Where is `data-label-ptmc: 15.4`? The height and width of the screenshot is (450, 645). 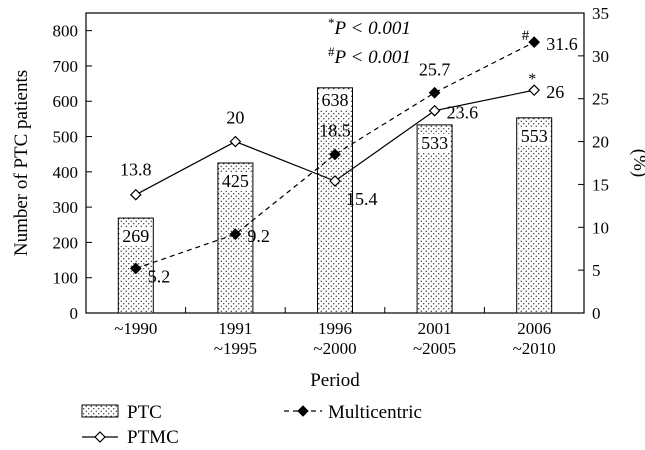
data-label-ptmc: 15.4 is located at coordinates (362, 199).